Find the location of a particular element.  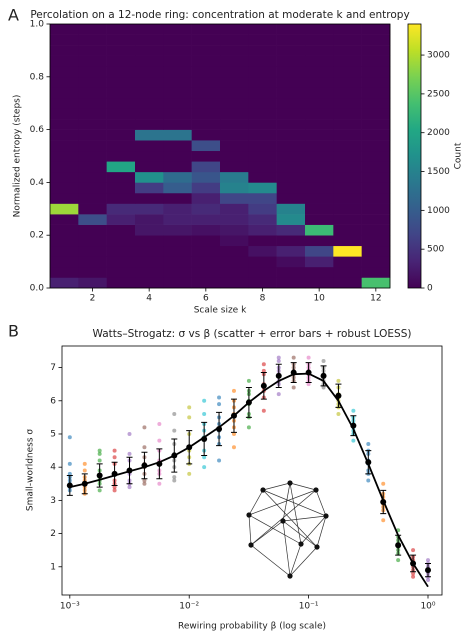

x-tick-label: 10 is located at coordinates (319, 299).